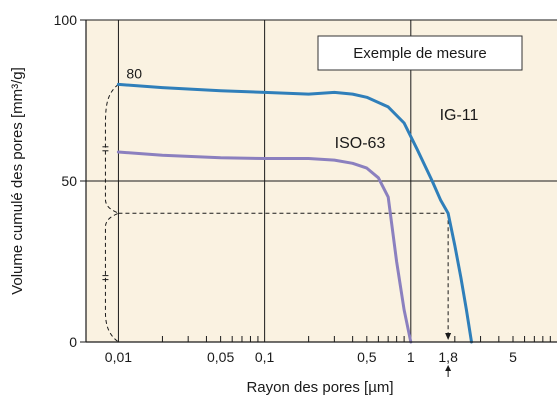  What do you see at coordinates (66, 20) in the screenshot?
I see `y-tick-label: 100` at bounding box center [66, 20].